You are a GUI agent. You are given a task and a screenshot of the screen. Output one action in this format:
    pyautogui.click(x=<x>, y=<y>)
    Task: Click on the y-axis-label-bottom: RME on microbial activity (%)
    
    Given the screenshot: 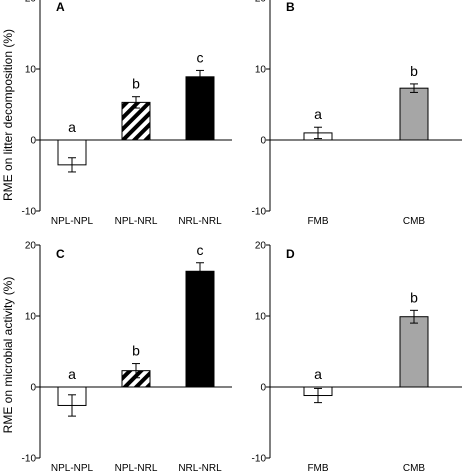 What is the action you would take?
    pyautogui.click(x=8, y=355)
    